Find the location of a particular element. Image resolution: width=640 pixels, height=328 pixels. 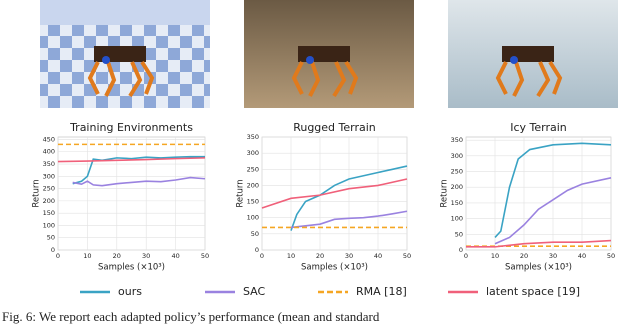

chart-title: Rugged Terrain is located at coordinates (334, 127).